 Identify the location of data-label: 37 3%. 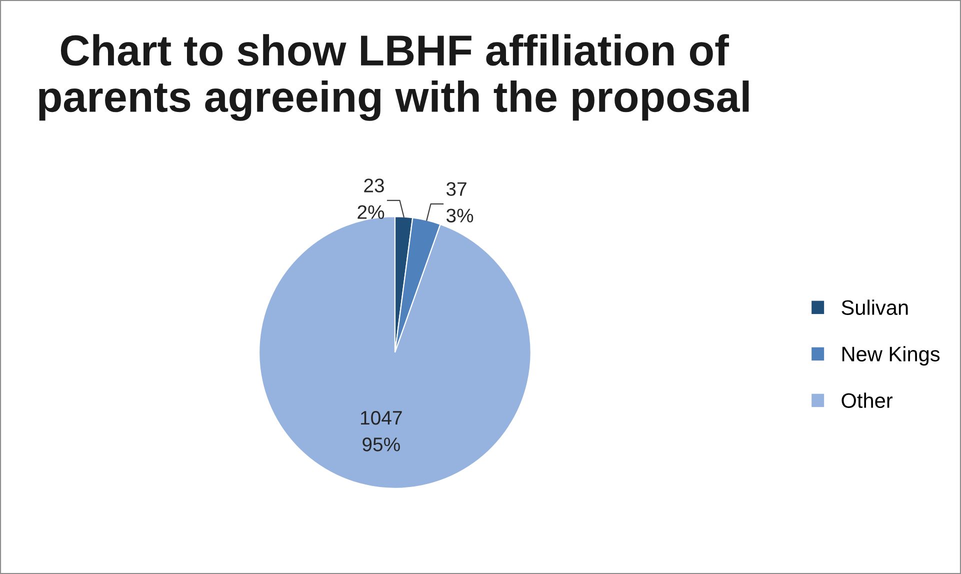
(460, 202).